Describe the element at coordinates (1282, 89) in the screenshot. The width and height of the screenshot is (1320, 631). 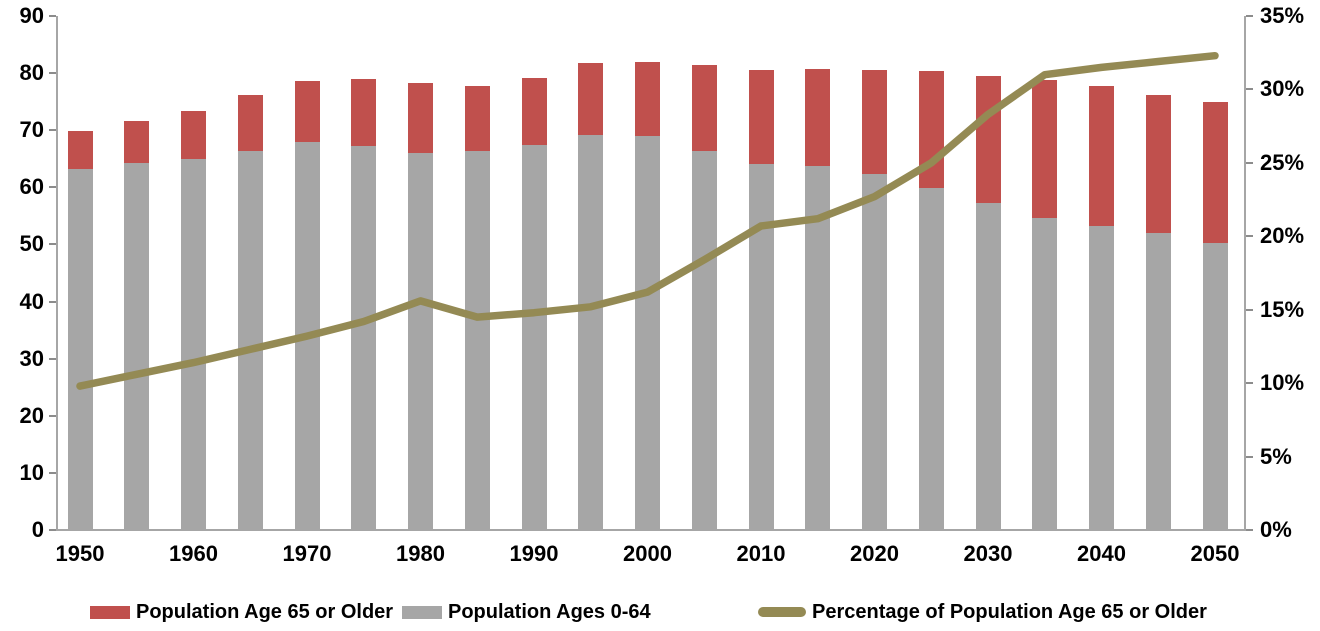
I see `right-axis-label: 30%` at that location.